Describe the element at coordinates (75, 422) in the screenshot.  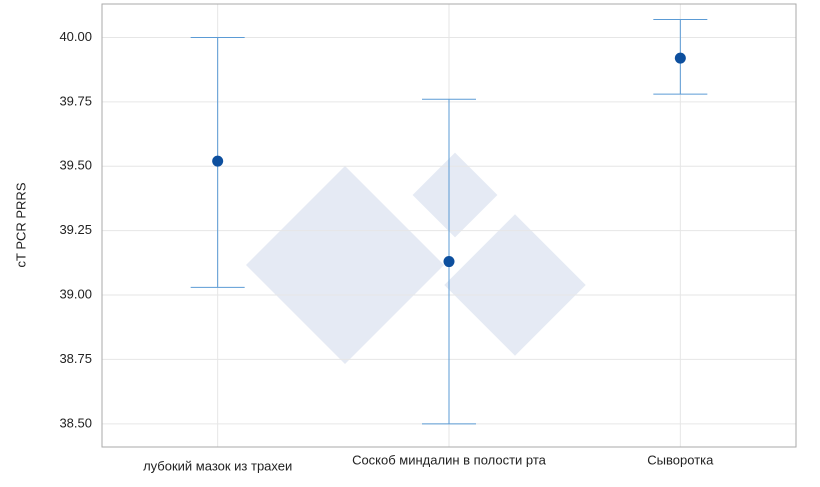
I see `y-tick-label: 38.50` at that location.